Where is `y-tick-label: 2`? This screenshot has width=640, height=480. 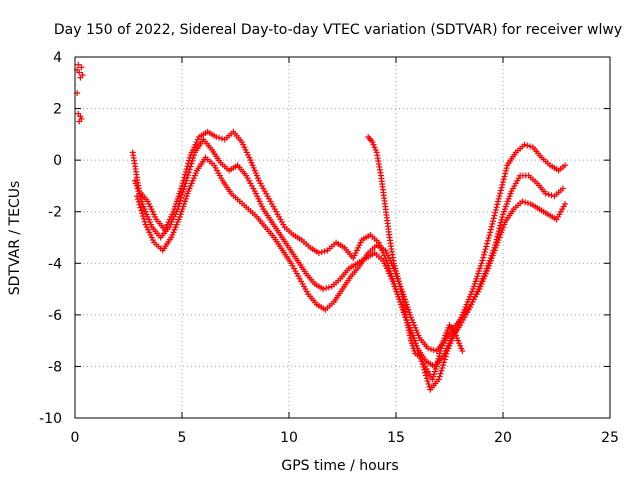 y-tick-label: 2 is located at coordinates (57, 110).